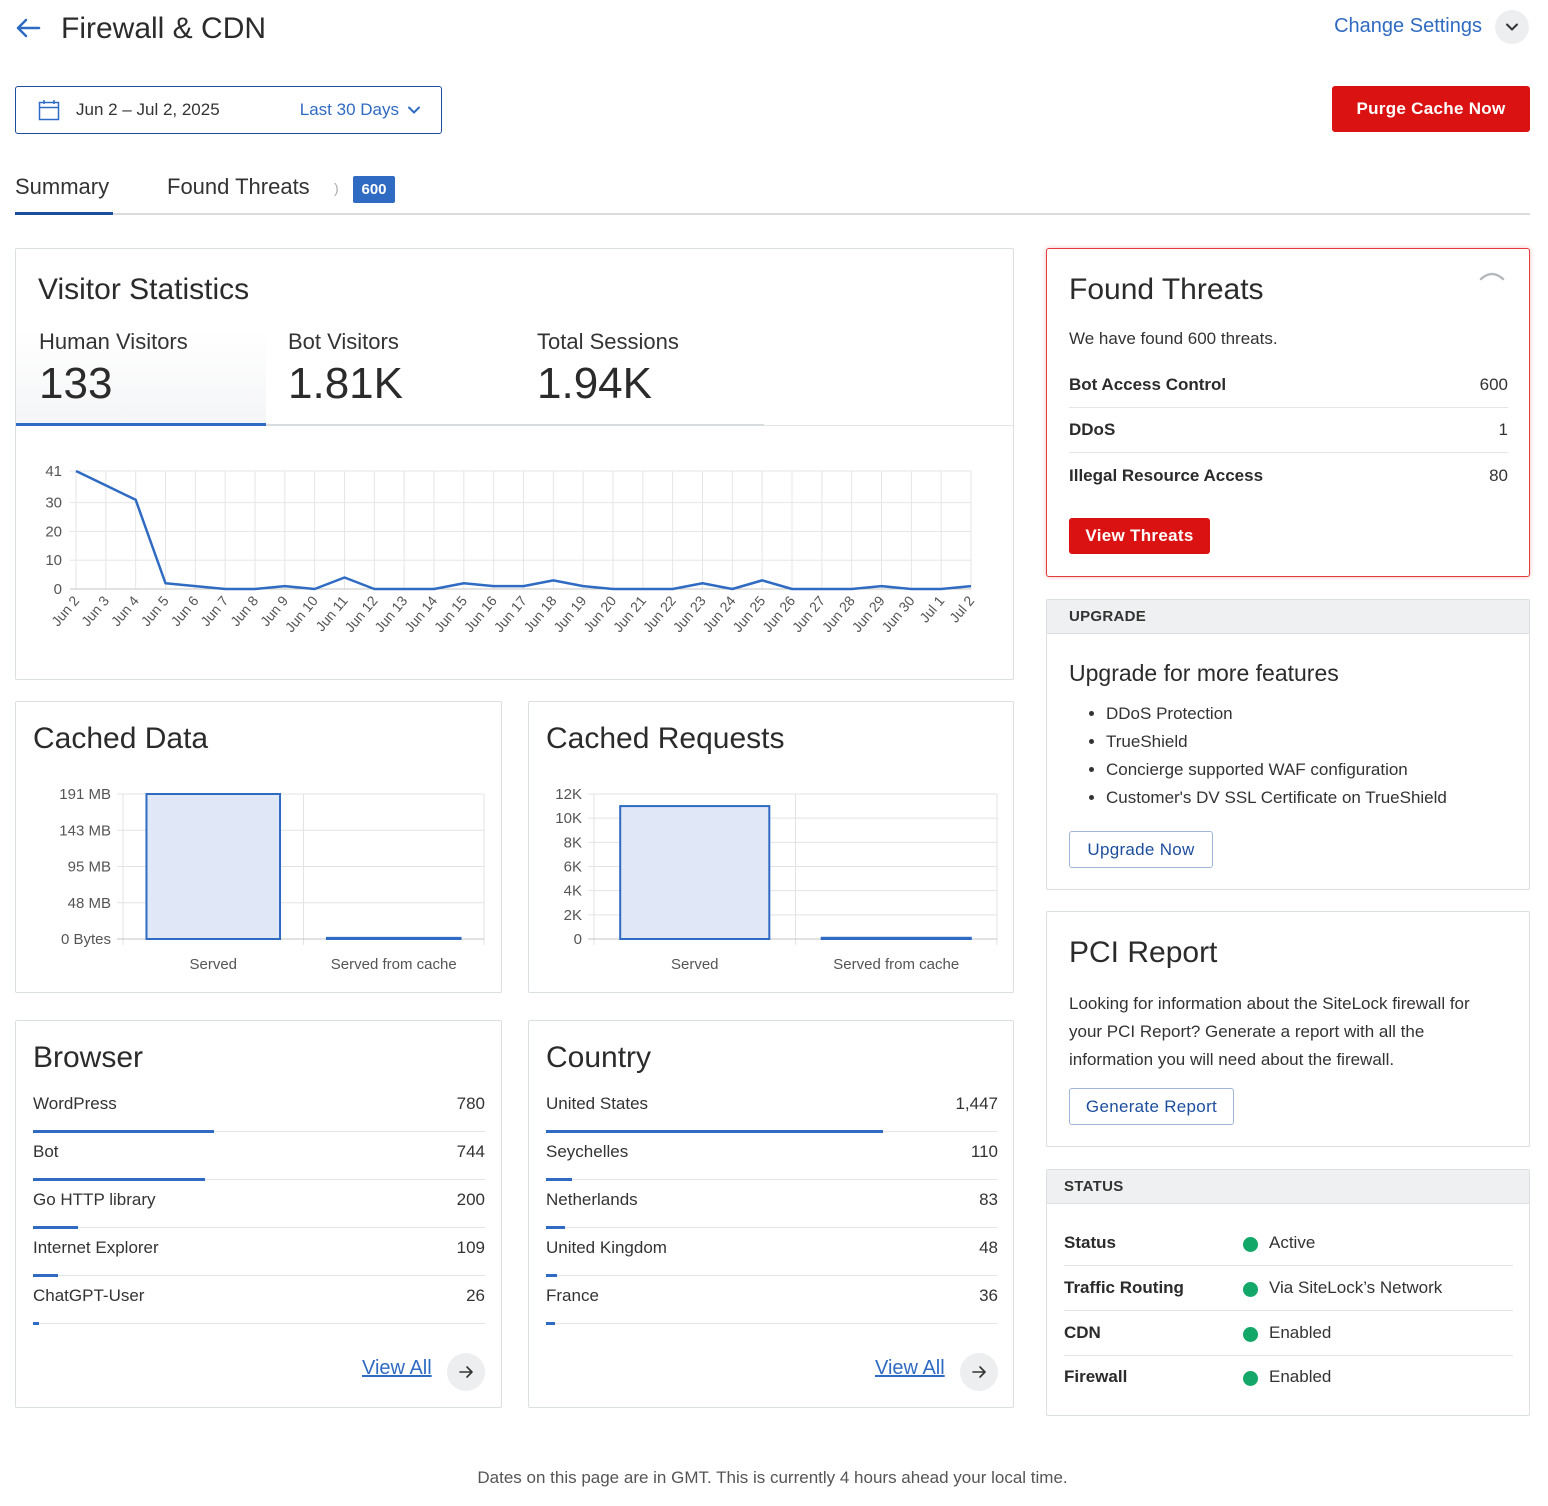 This screenshot has height=1506, width=1548. What do you see at coordinates (1288, 1288) in the screenshot?
I see `status-row: Traffic Routing Via SiteLock’s Network` at bounding box center [1288, 1288].